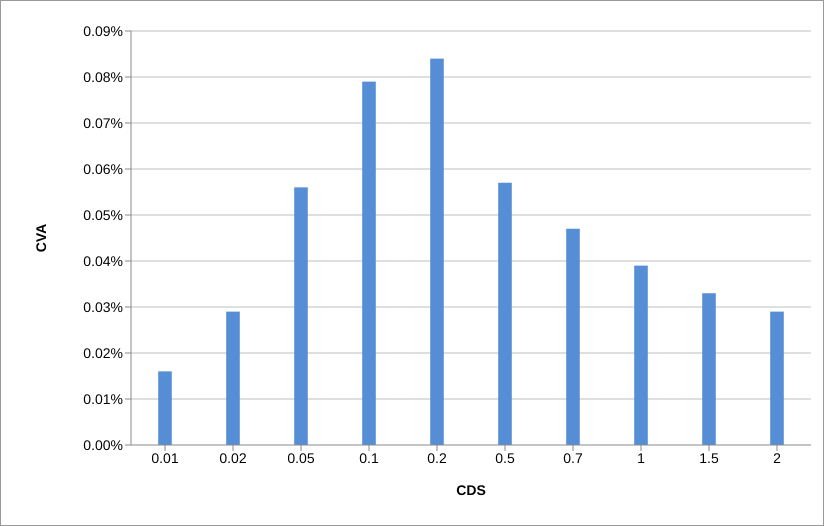  Describe the element at coordinates (103, 30) in the screenshot. I see `y-tick-label: 0.09%` at that location.